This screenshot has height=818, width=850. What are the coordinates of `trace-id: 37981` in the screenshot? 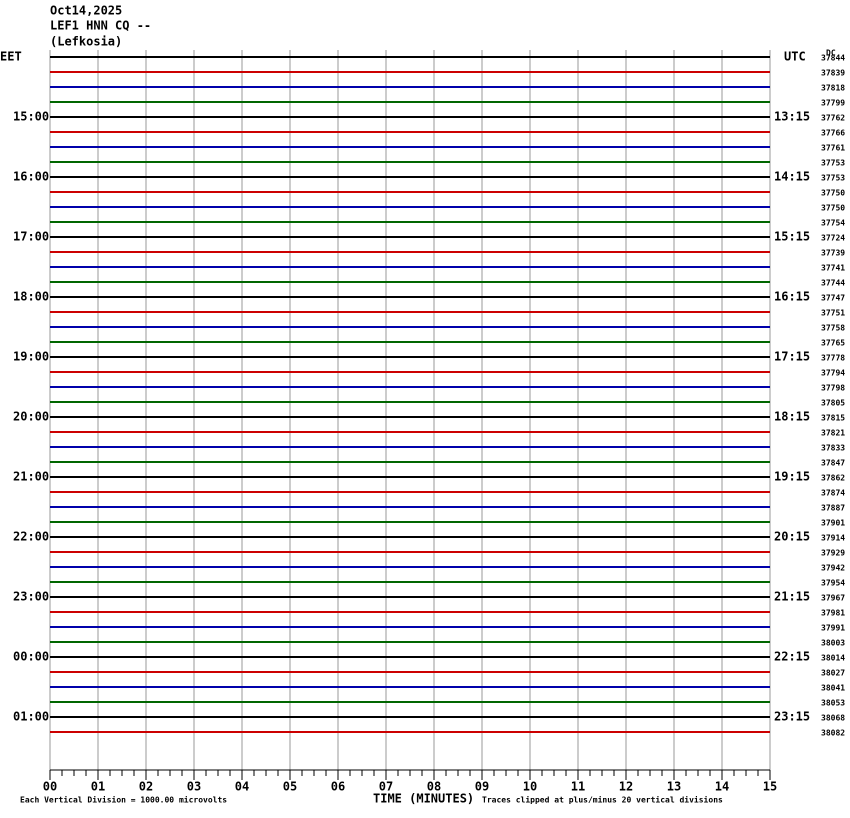 It's located at (833, 613).